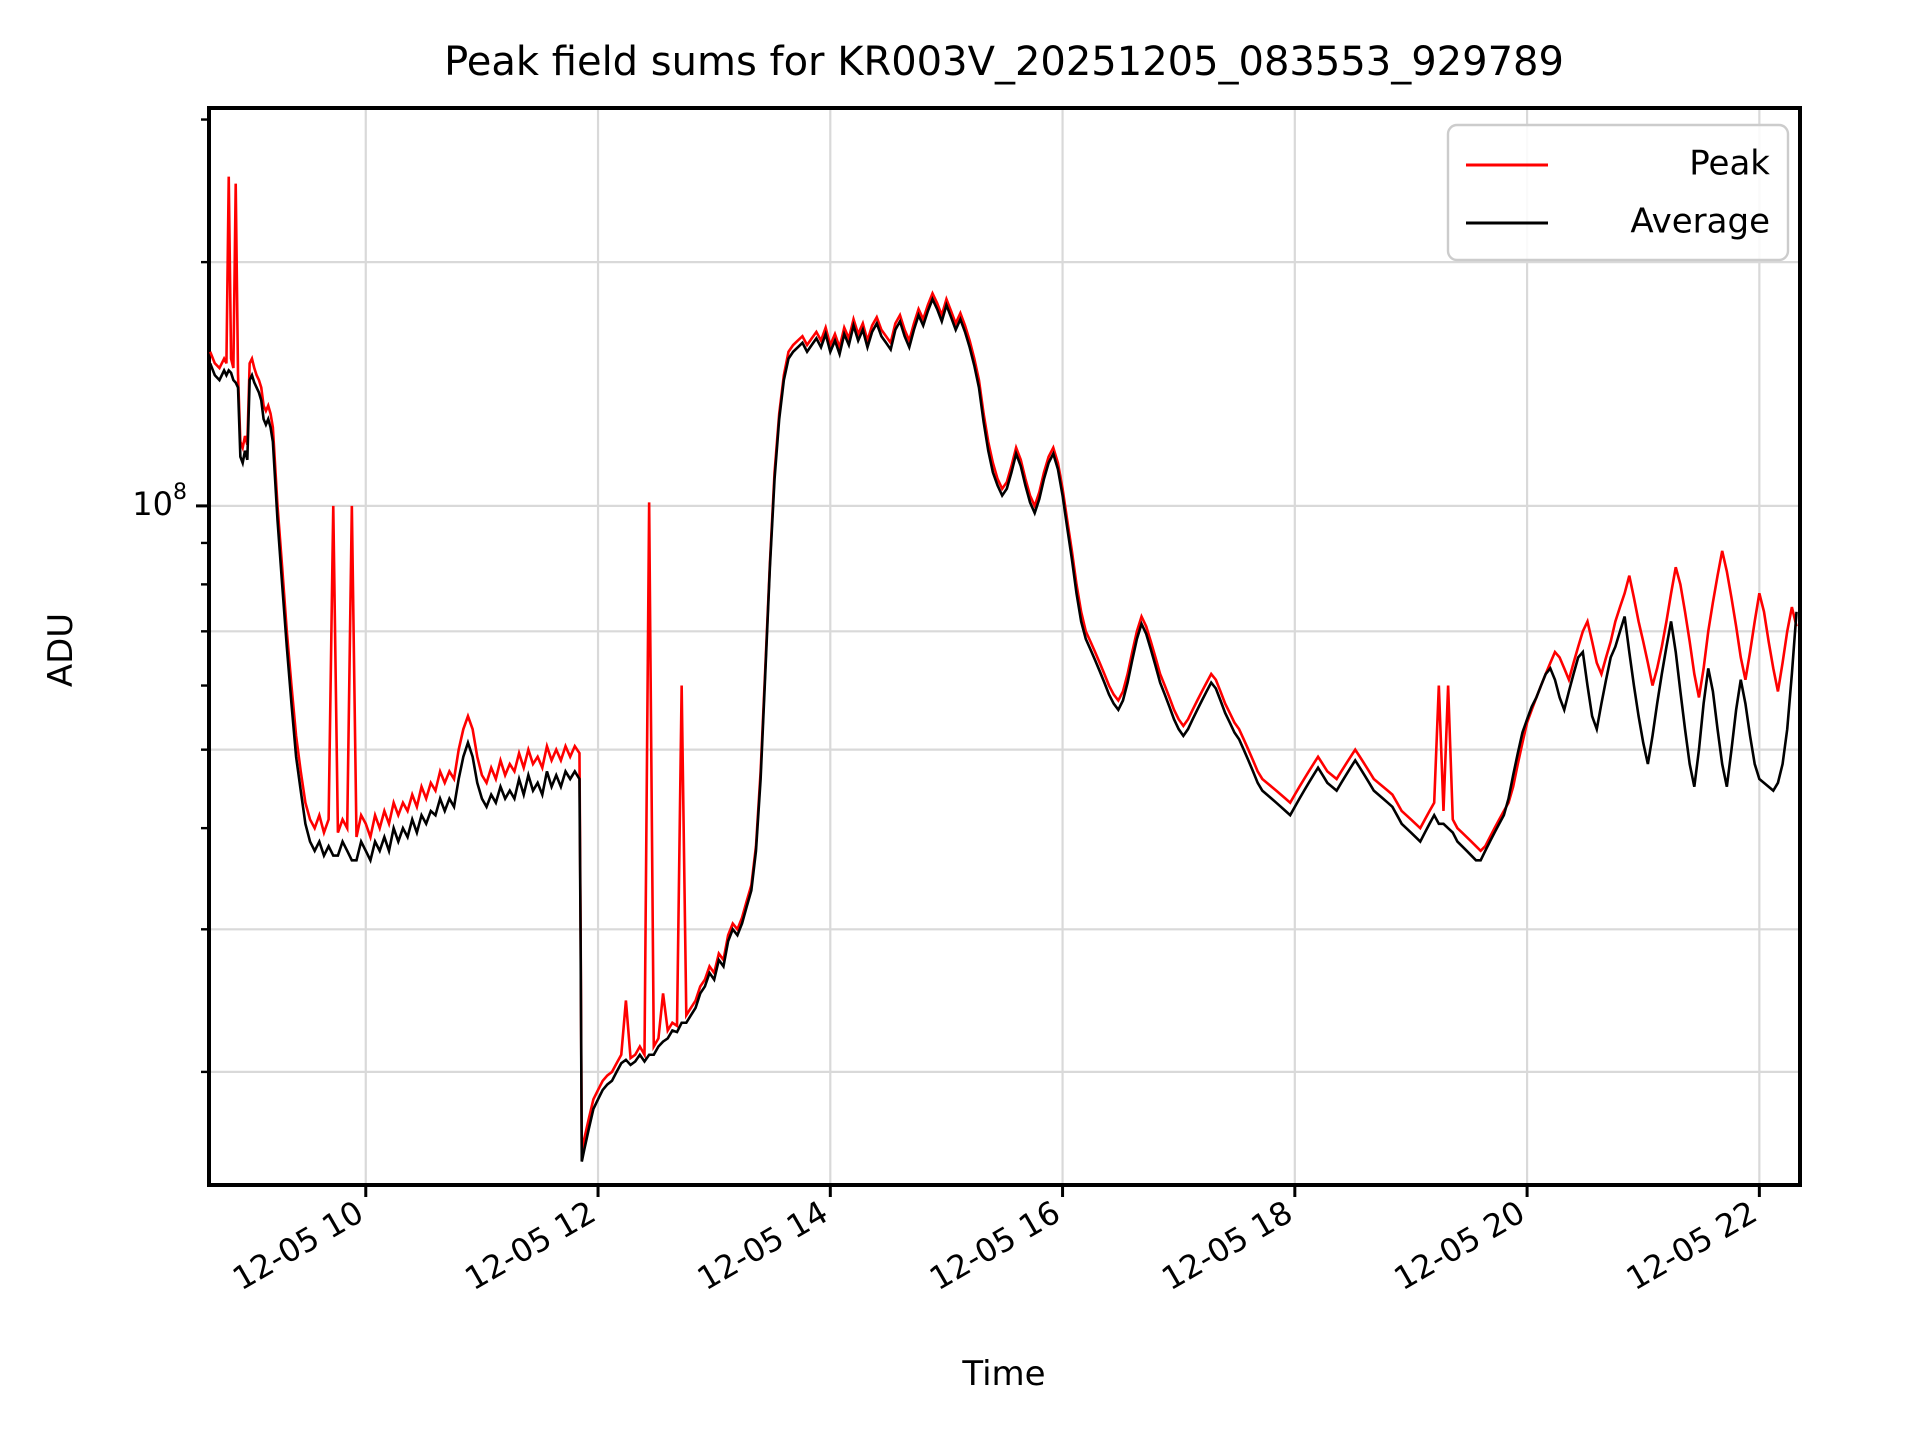  Describe the element at coordinates (1003, 1374) in the screenshot. I see `x-axis-label: Time` at that location.